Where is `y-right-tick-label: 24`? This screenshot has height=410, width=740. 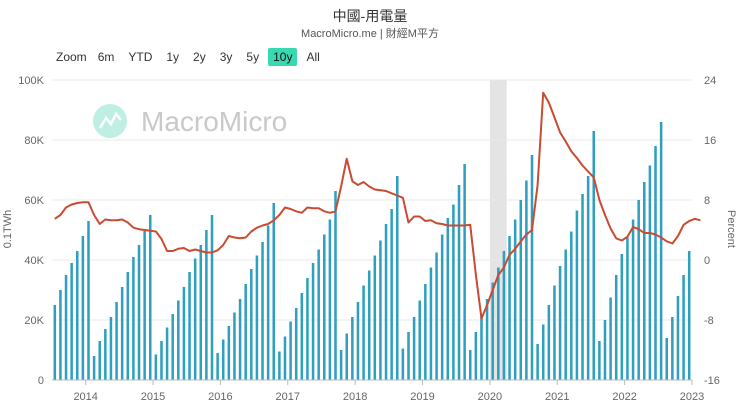 y-right-tick-label: 24 is located at coordinates (710, 81).